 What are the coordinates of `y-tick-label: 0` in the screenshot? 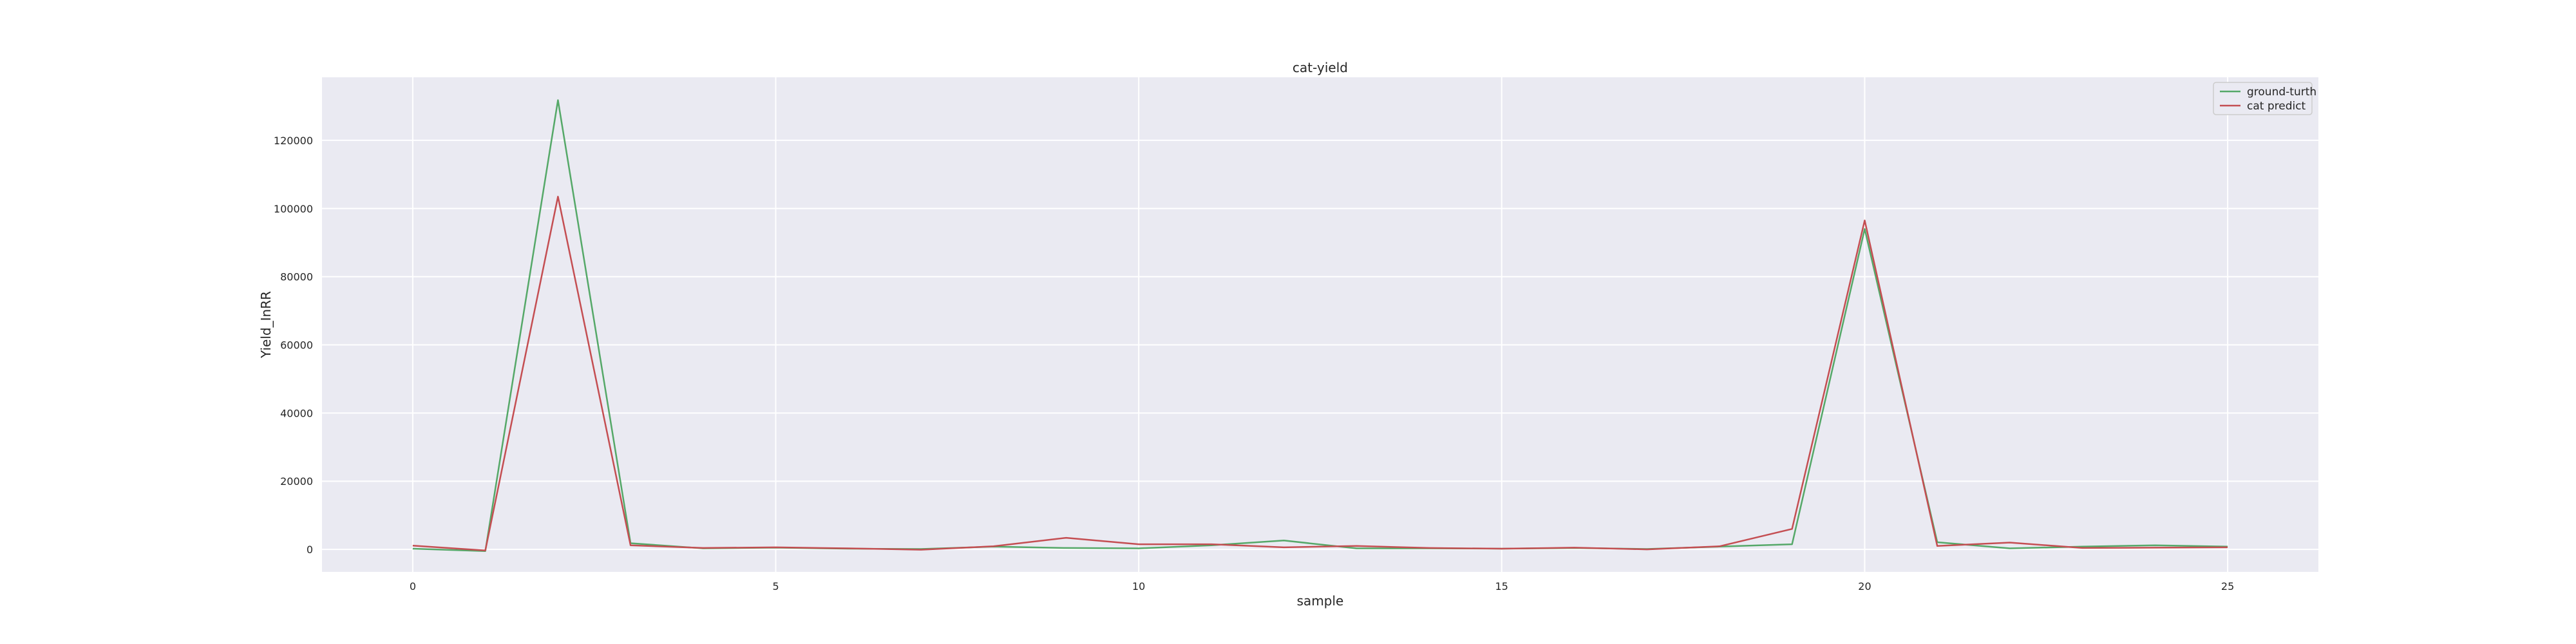 It's located at (310, 550).